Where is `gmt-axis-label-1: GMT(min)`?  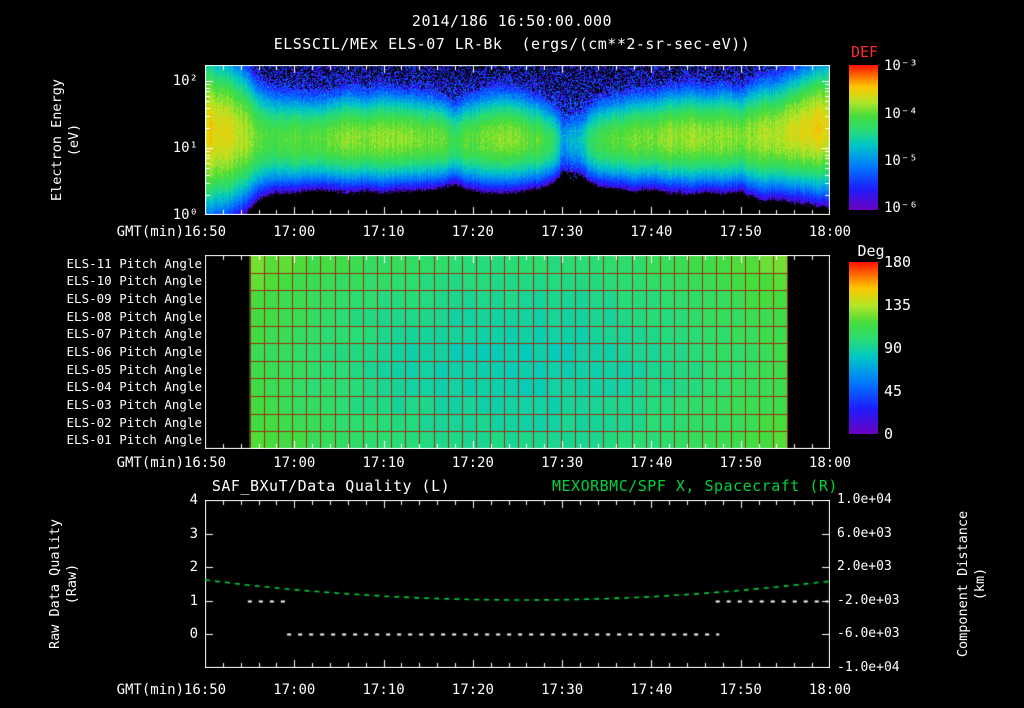
gmt-axis-label-1: GMT(min) is located at coordinates (150, 232).